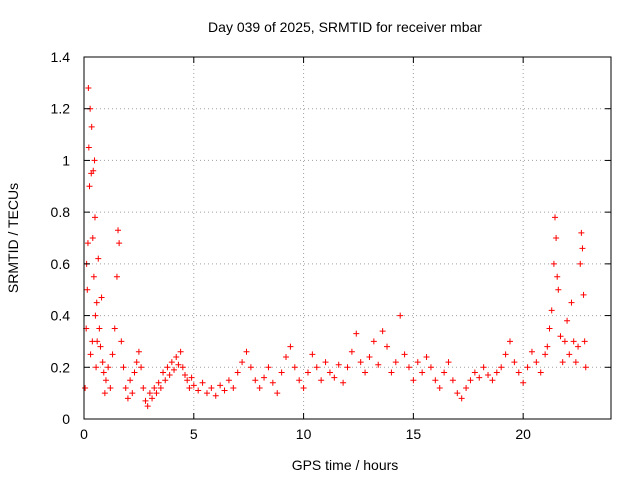 The image size is (640, 480). Describe the element at coordinates (61, 238) in the screenshot. I see `y-tick-labels: 0 0.2 0.4 0.6 0.8 1 1.2 1.4` at that location.